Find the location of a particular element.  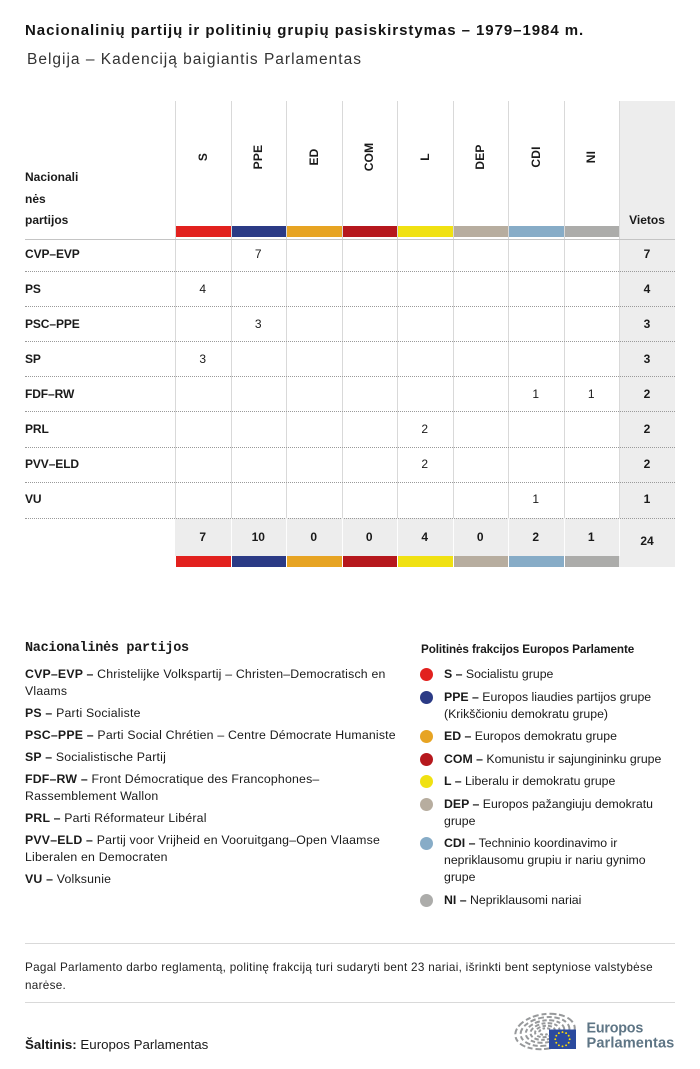

svg-text: Parlamentas is located at coordinates (631, 1044).